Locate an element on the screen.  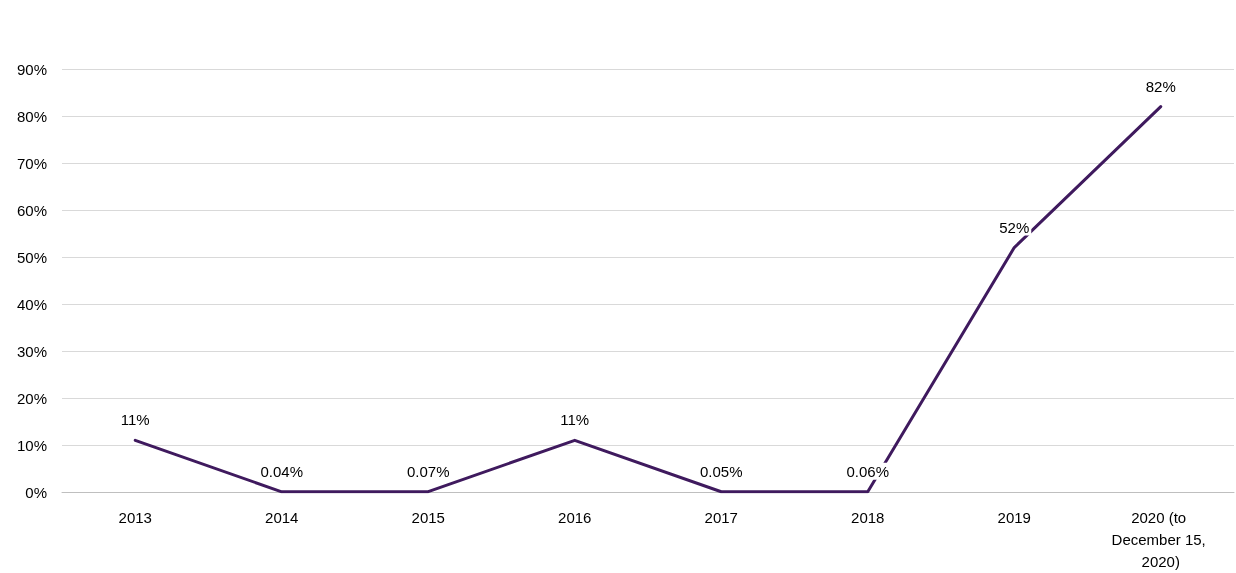
y-tick-label: 80% is located at coordinates (31, 116).